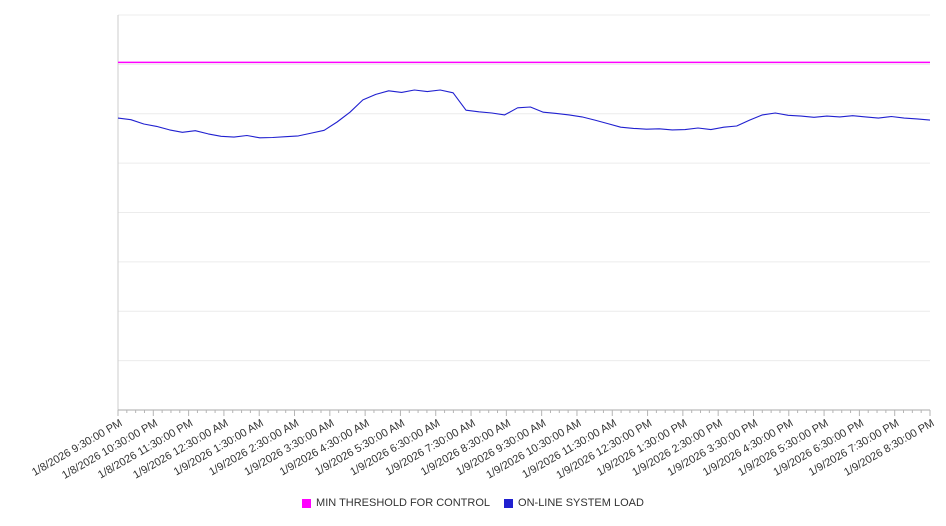  Describe the element at coordinates (403, 503) in the screenshot. I see `legend-label-threshold: MIN THRESHOLD FOR CONTROL` at that location.